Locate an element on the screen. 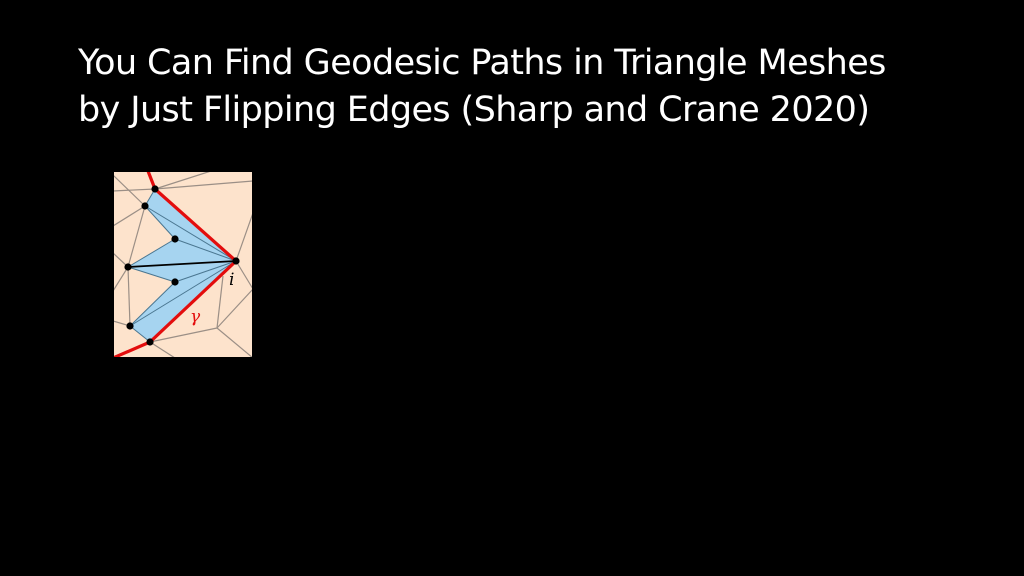 Image resolution: width=1024 pixels, height=576 pixels. vertex-i-dot is located at coordinates (236, 261).